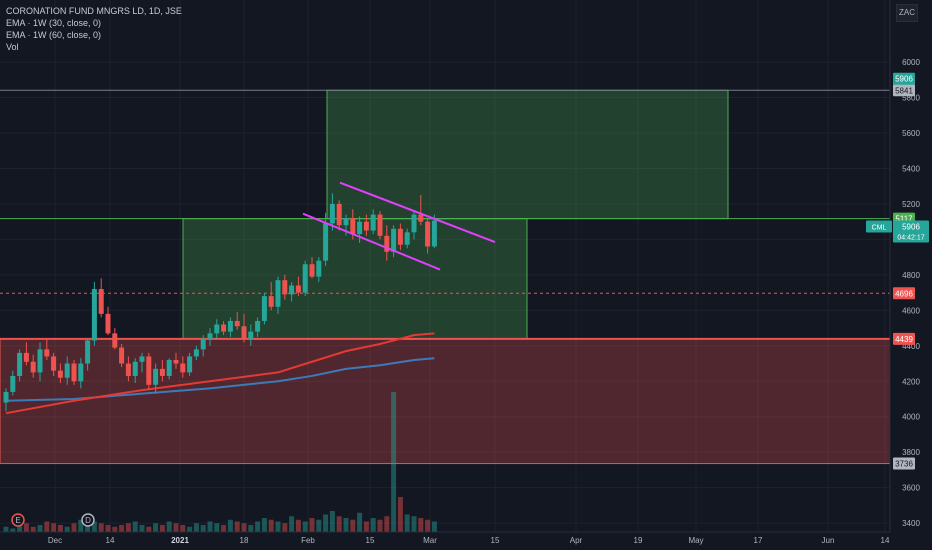 The image size is (932, 550). I want to click on indicator-ema-60: EMA · 1W (60, close, 0), so click(54, 35).